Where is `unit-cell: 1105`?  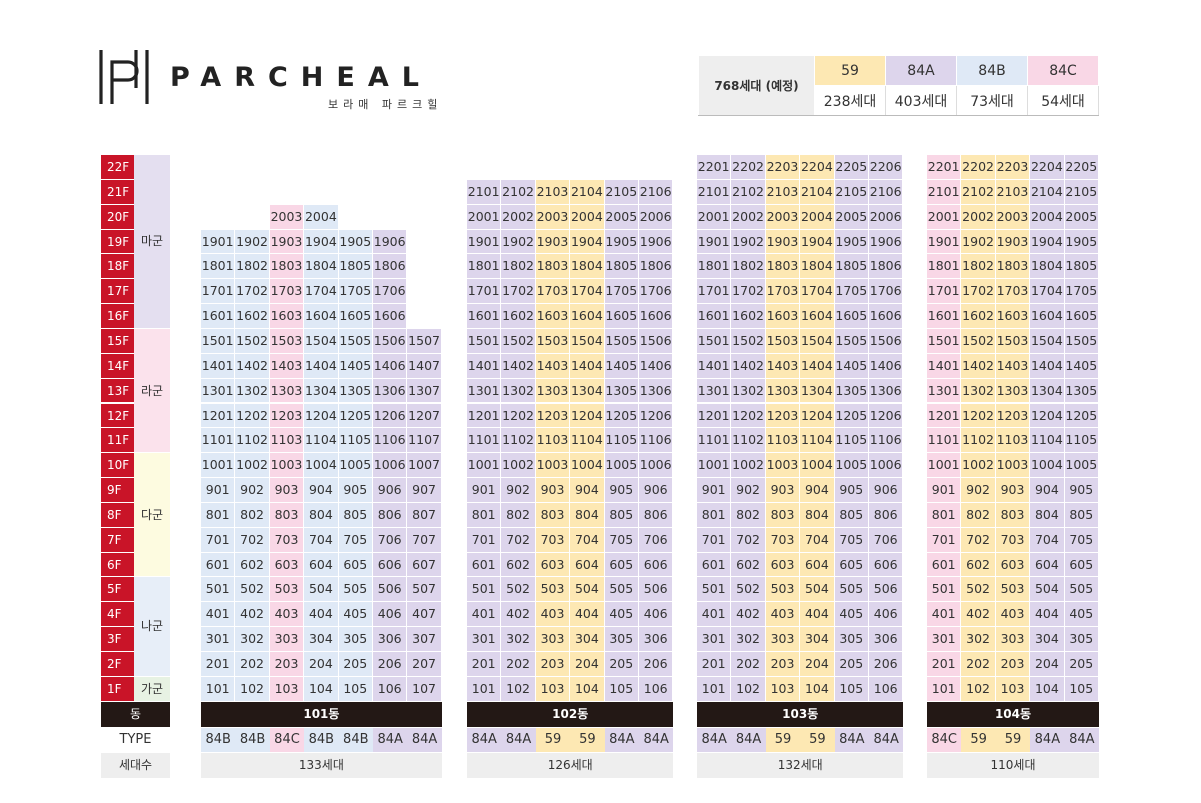
unit-cell: 1105 is located at coordinates (621, 441).